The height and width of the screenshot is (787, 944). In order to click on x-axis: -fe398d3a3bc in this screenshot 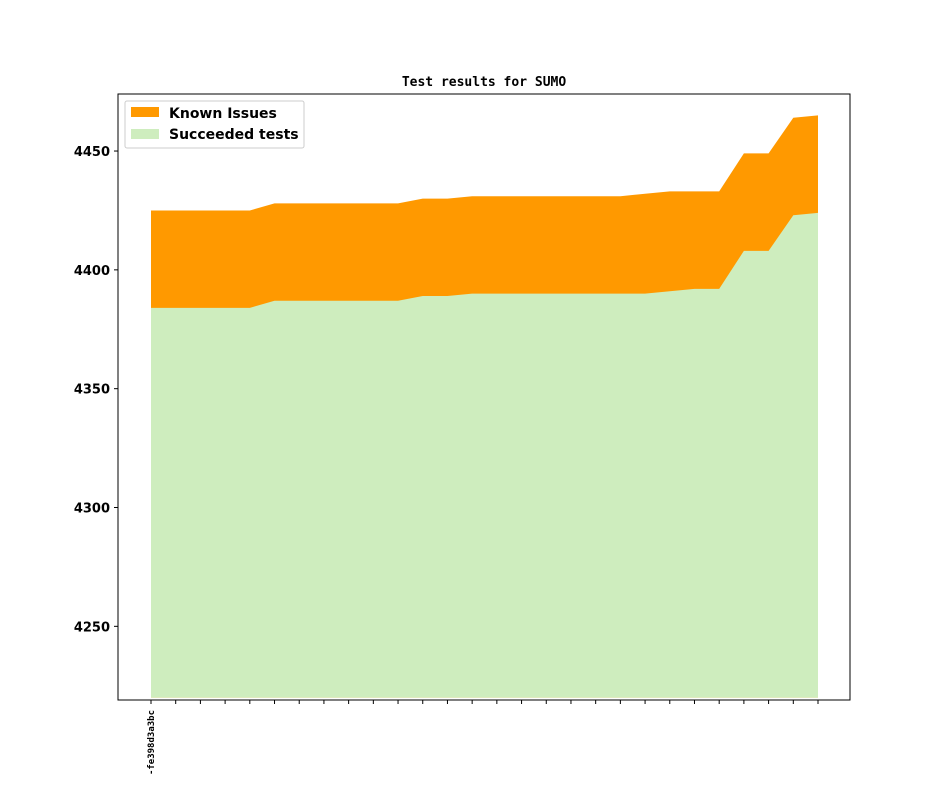, I will do `click(483, 737)`.